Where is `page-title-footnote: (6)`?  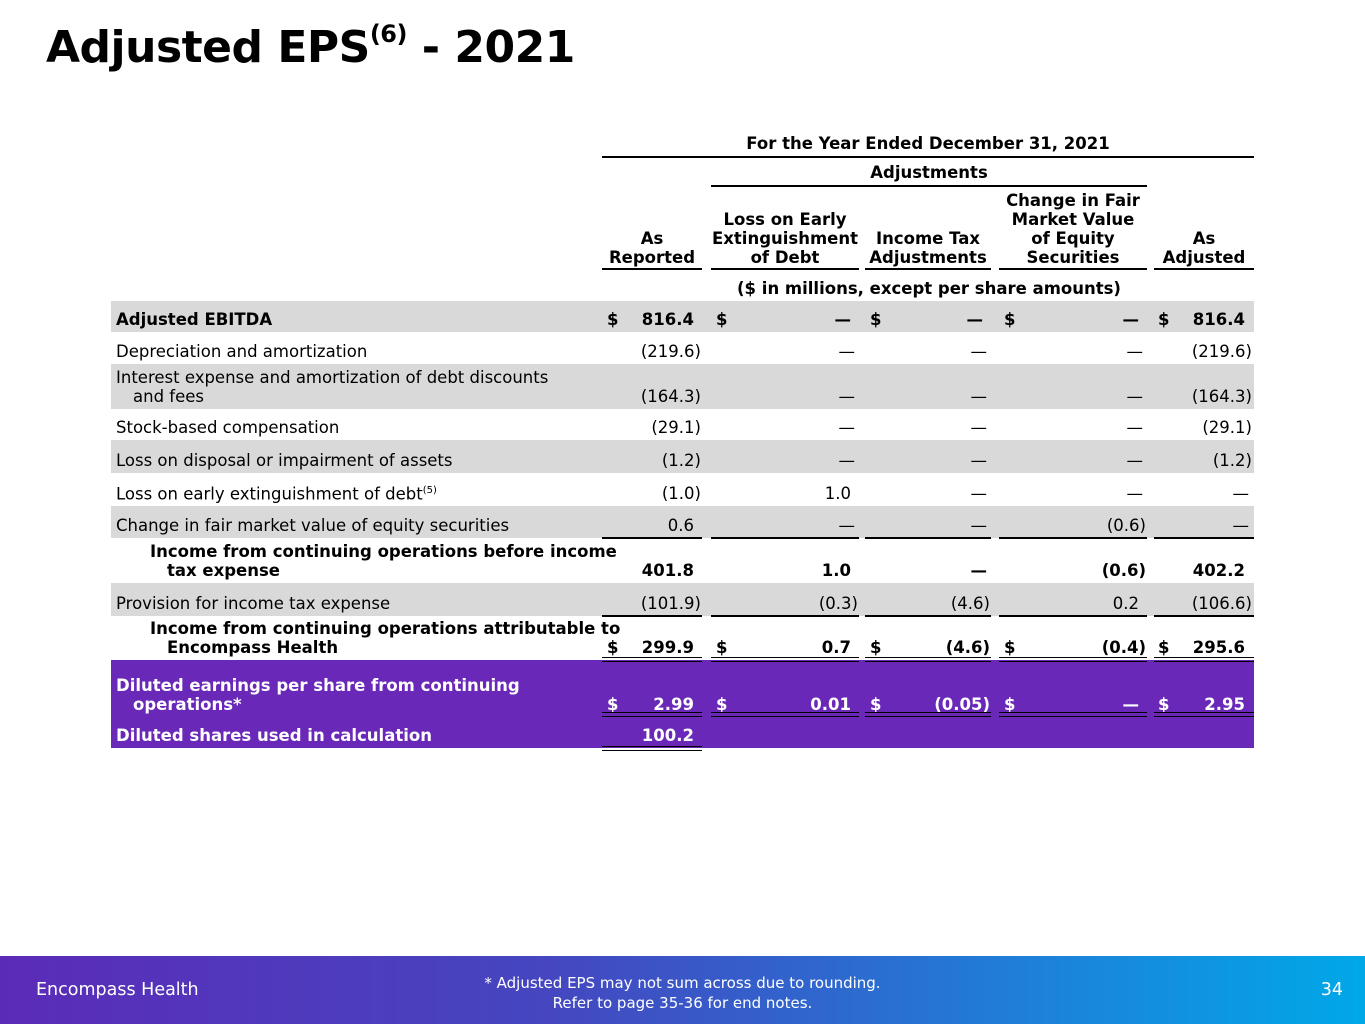
page-title-footnote: (6) is located at coordinates (388, 34).